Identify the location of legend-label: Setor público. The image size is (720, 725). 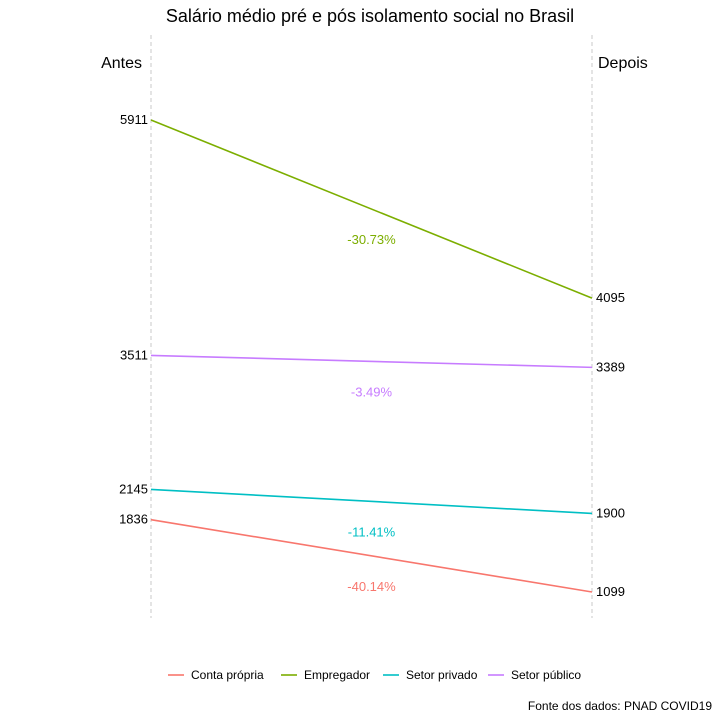
(546, 675).